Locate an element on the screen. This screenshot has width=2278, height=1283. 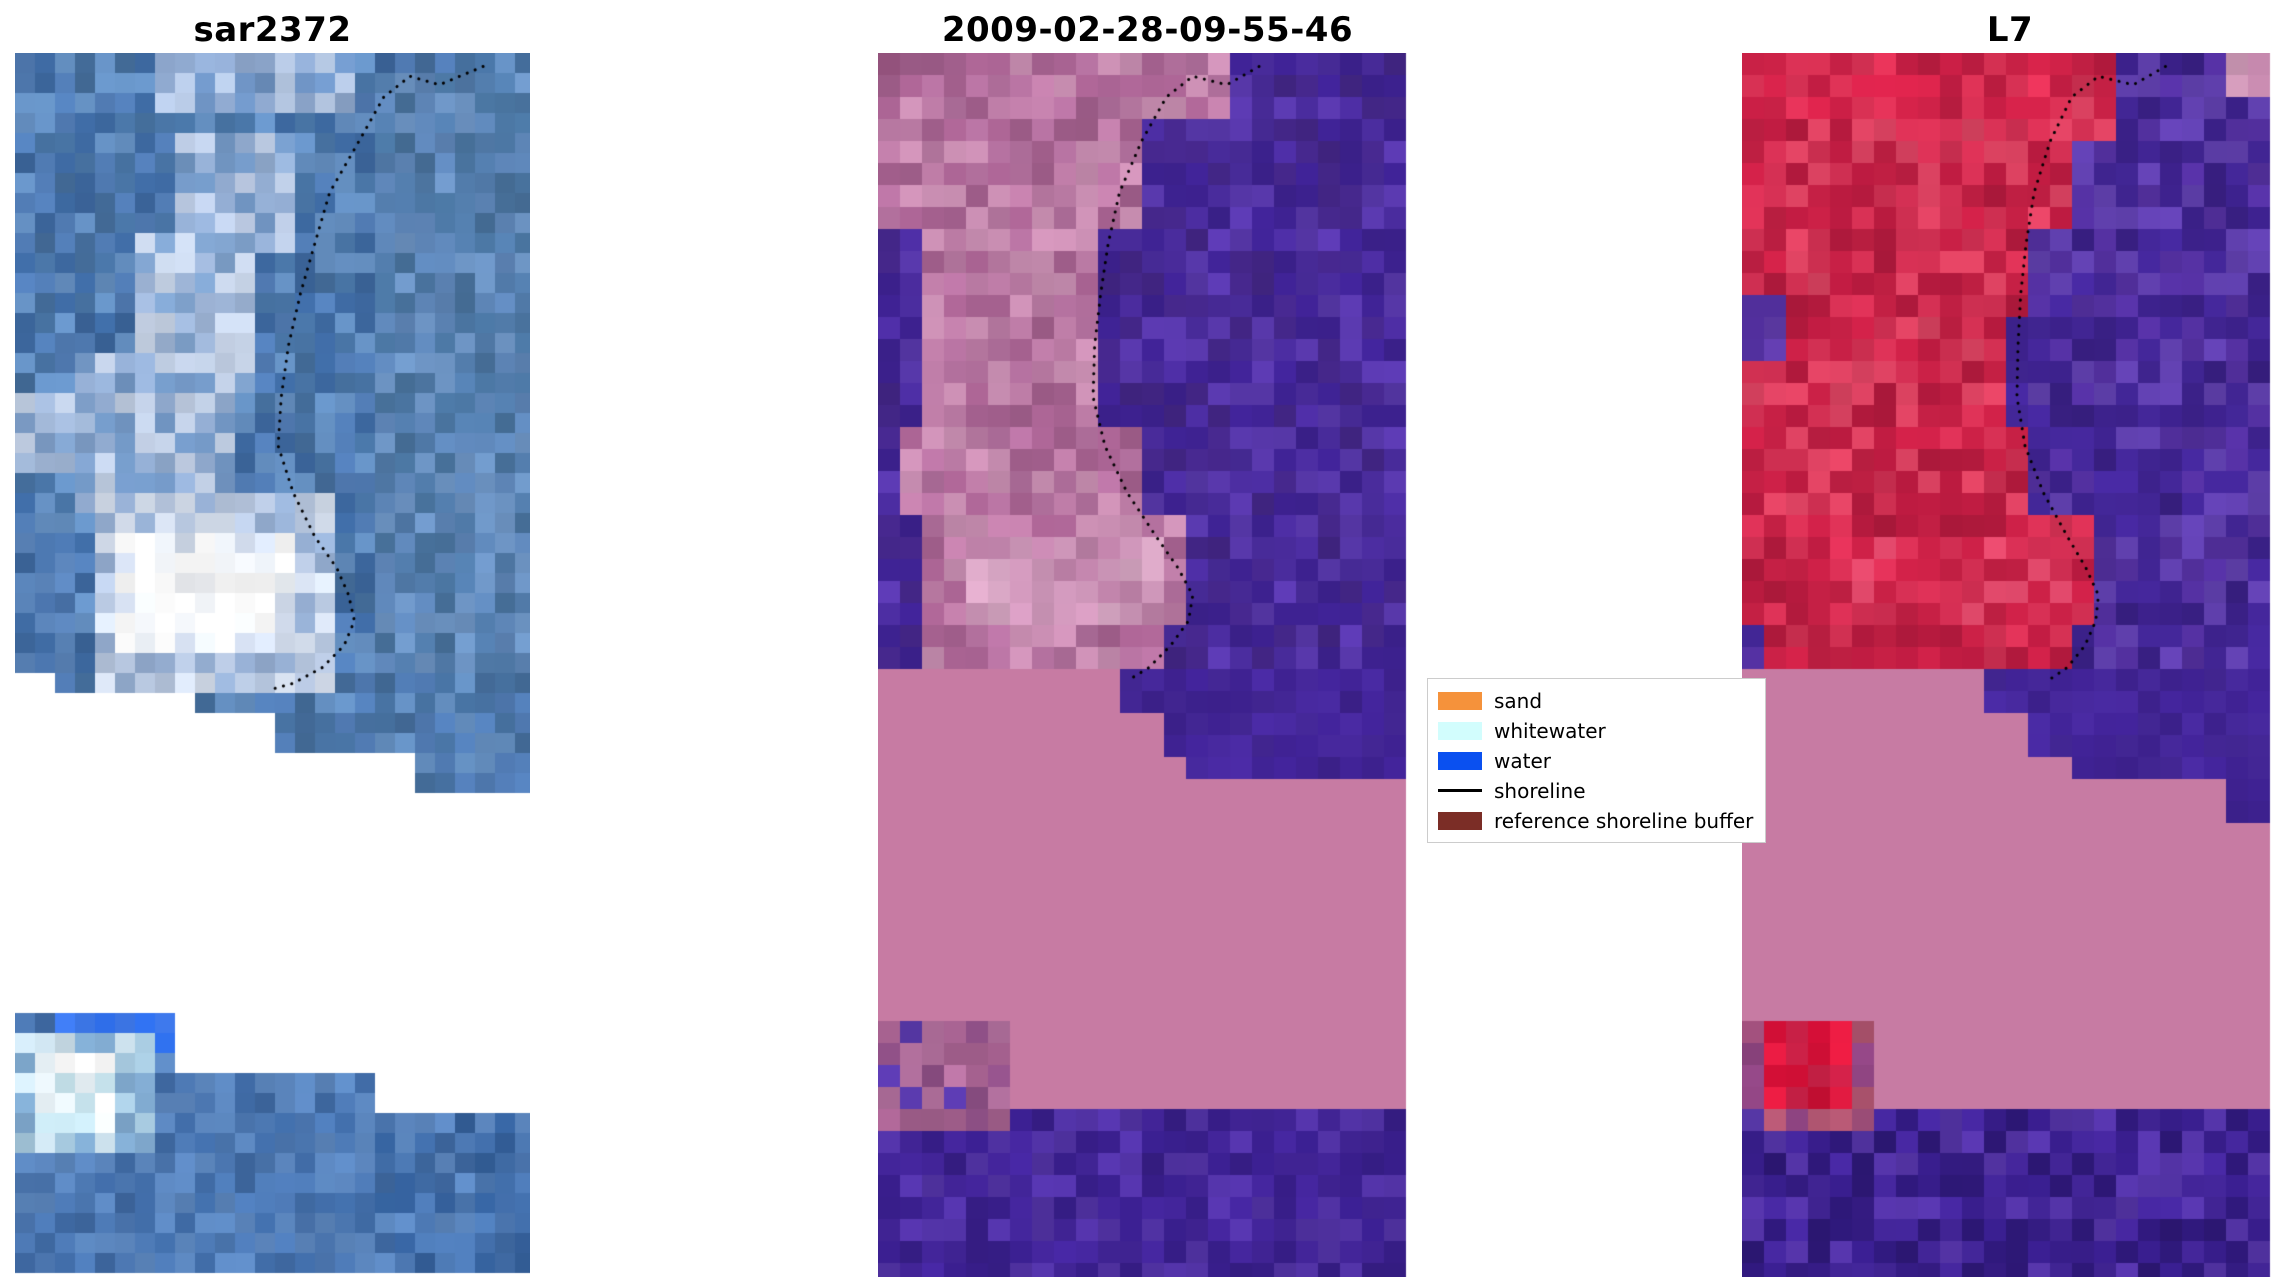
legend-label-reference-buffer: reference shoreline buffer is located at coordinates (1624, 820).